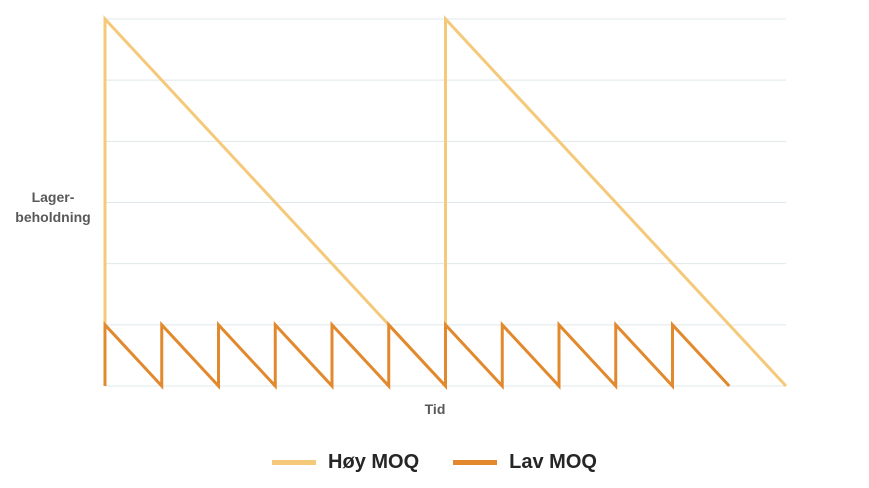 Image resolution: width=869 pixels, height=488 pixels. I want to click on legend-item-lav-moq: Lav MOQ, so click(525, 462).